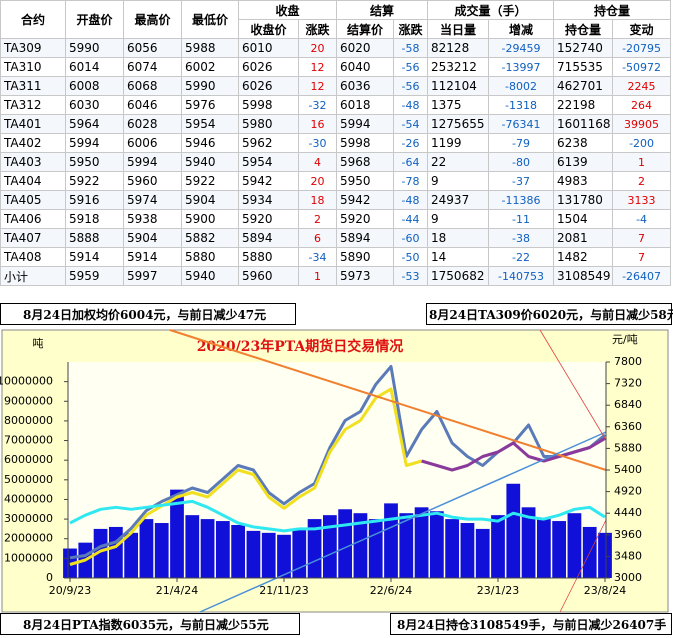 The image size is (673, 638). I want to click on table-cell: TA404, so click(33, 181).